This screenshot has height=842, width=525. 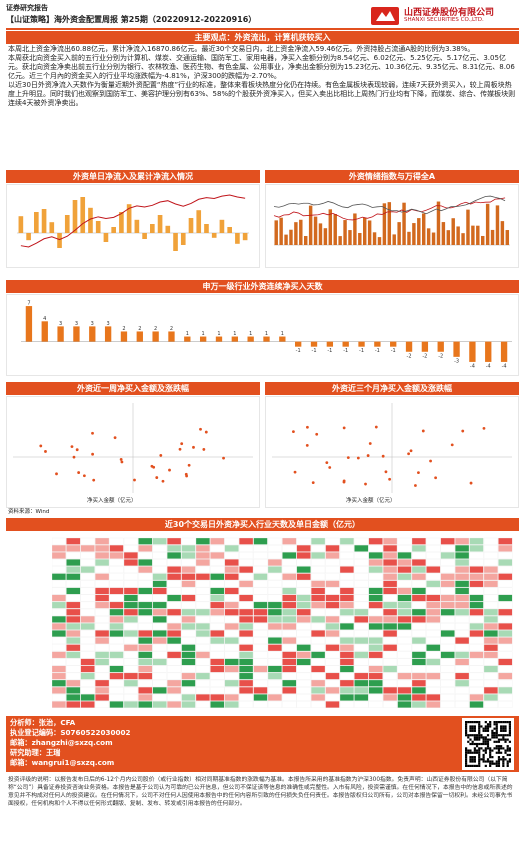 What do you see at coordinates (262, 286) in the screenshot?
I see `industry-days-title: 申万一级行业外资连续净买入天数` at bounding box center [262, 286].